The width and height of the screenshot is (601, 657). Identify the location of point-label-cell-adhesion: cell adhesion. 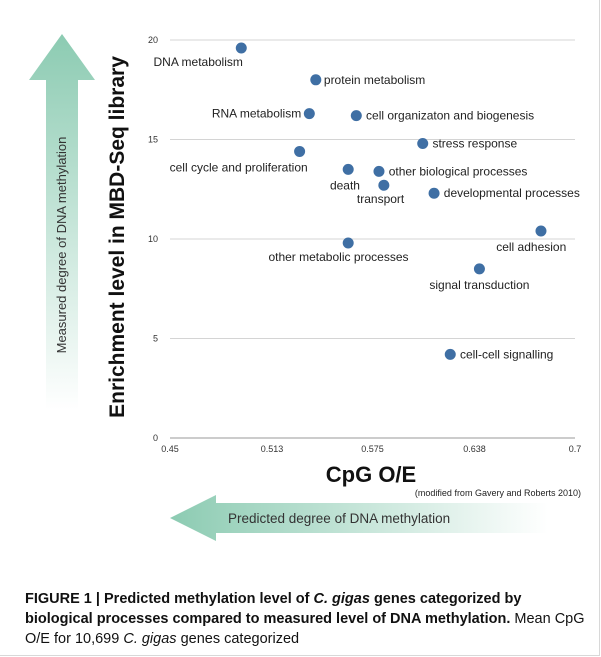
(531, 247).